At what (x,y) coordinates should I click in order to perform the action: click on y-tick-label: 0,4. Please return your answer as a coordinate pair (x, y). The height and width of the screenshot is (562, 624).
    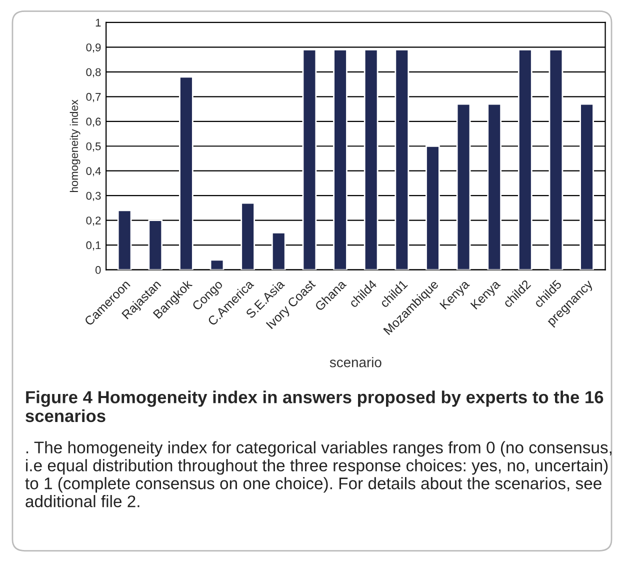
    Looking at the image, I should click on (93, 171).